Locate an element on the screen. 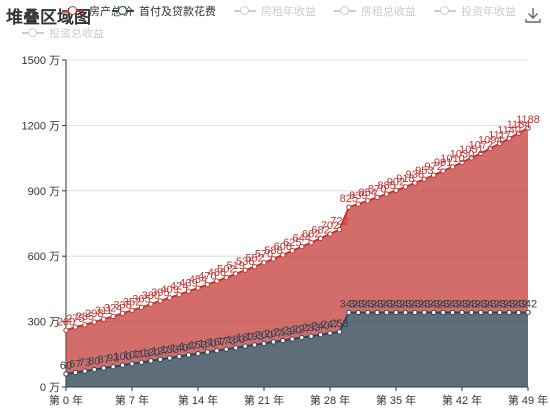 This screenshot has height=420, width=550. legend-item-invest-yearly: 投资年收益 is located at coordinates (475, 11).